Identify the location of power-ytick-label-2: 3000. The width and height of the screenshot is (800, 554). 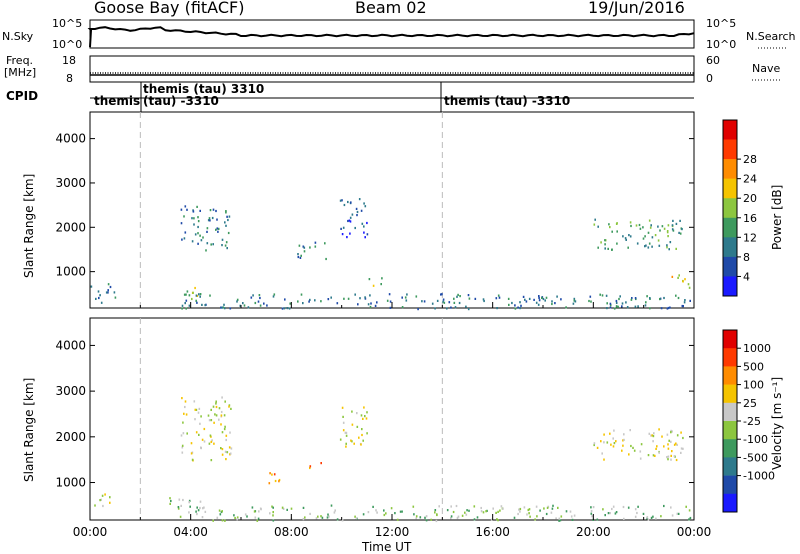
(70, 183).